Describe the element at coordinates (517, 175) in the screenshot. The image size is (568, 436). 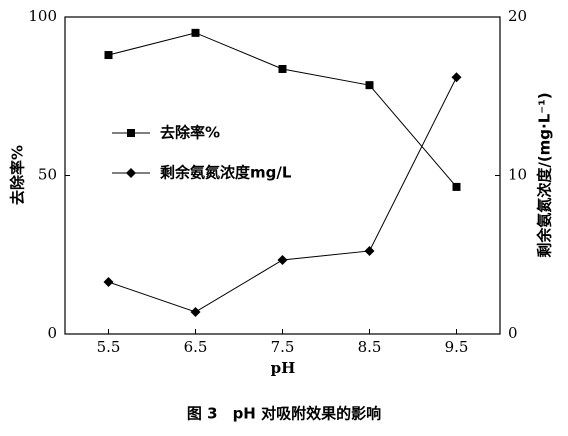
I see `y2-tick-label: 10` at that location.